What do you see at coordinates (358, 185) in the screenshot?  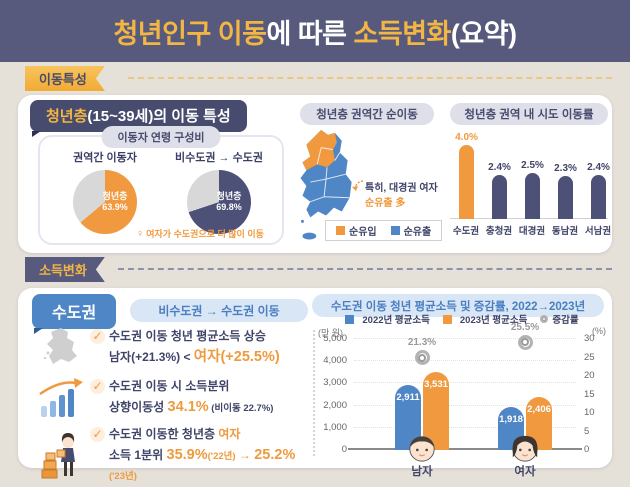 I see `annotation-arrow-icon` at bounding box center [358, 185].